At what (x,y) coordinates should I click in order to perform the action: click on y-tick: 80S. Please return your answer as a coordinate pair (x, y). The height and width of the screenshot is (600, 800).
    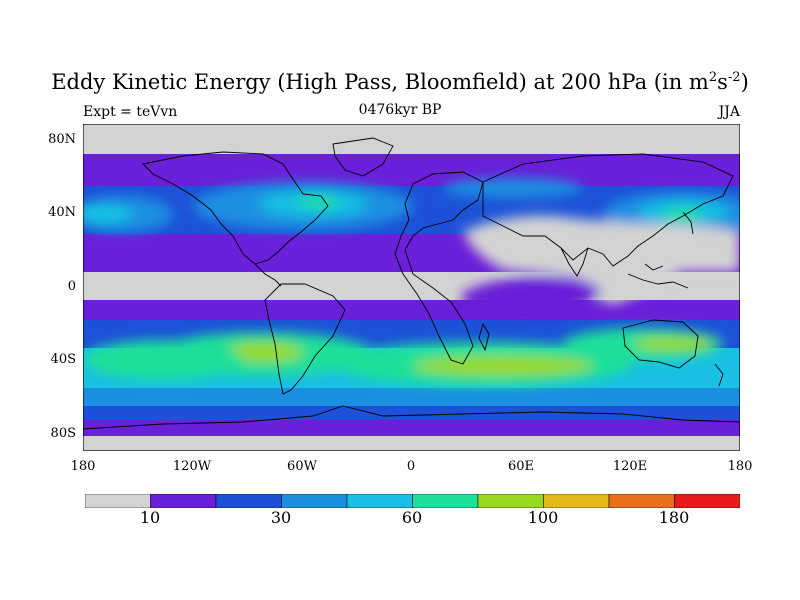
    Looking at the image, I should click on (63, 433).